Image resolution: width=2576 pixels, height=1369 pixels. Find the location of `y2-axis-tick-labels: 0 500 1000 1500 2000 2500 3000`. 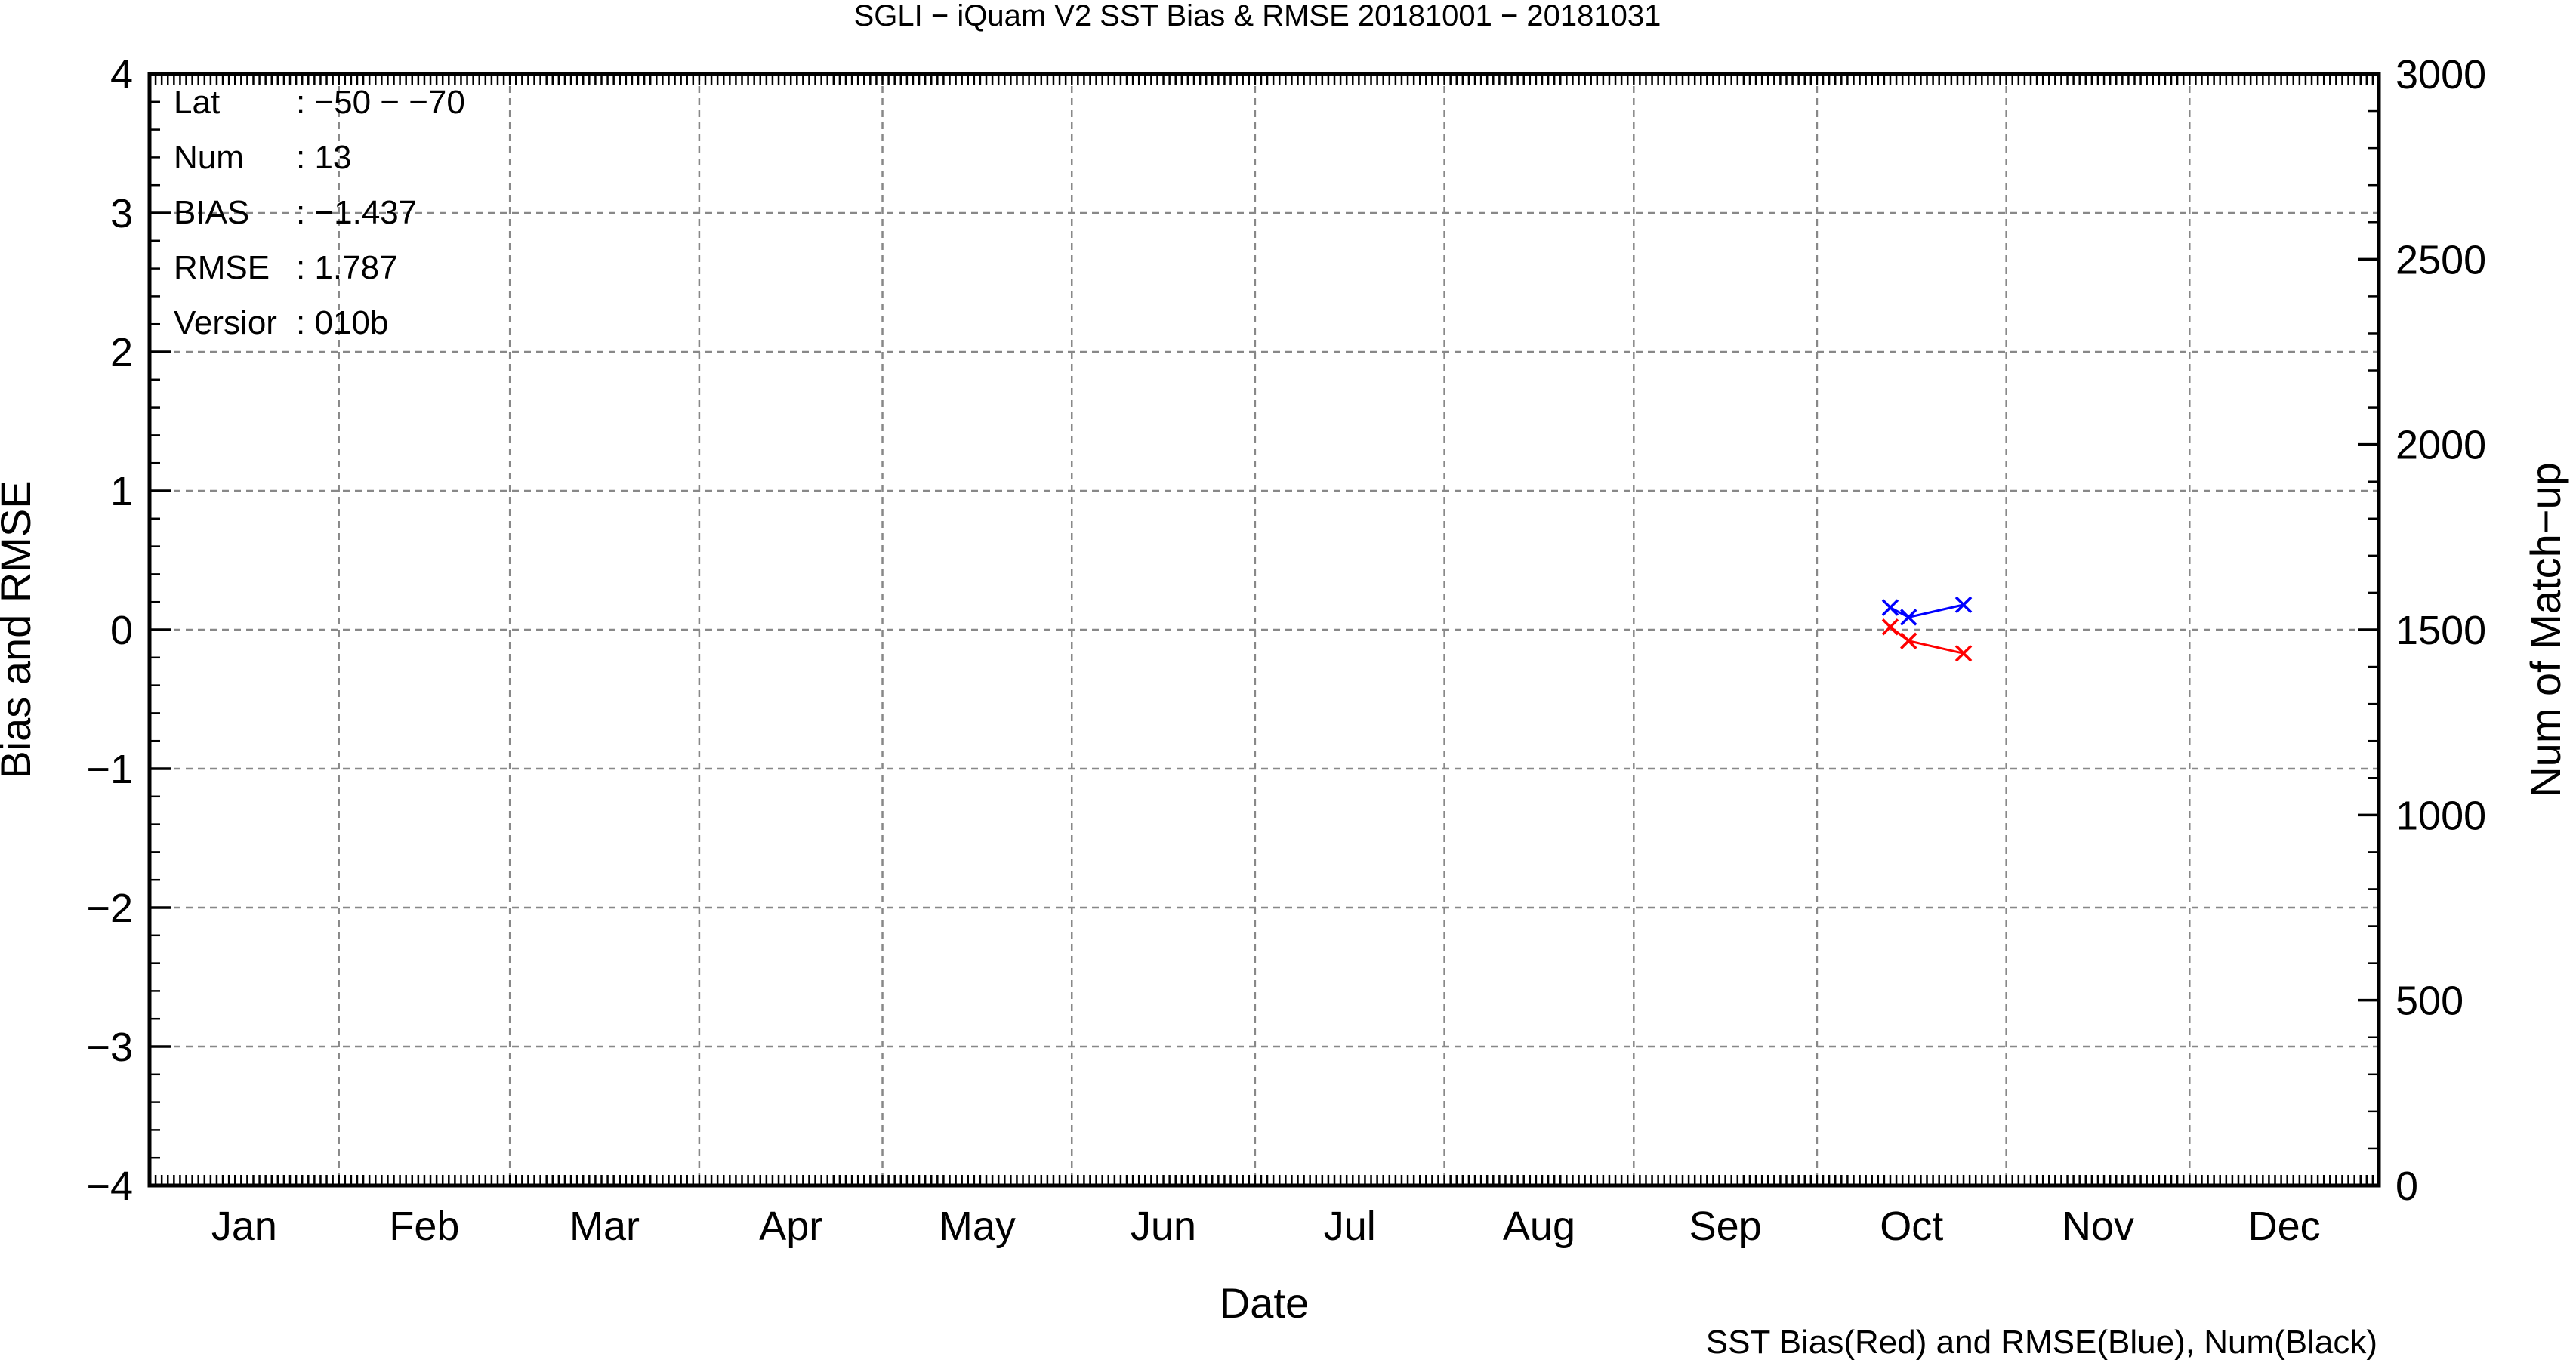

y2-axis-tick-labels: 0 500 1000 1500 2000 2500 3000 is located at coordinates (2441, 630).